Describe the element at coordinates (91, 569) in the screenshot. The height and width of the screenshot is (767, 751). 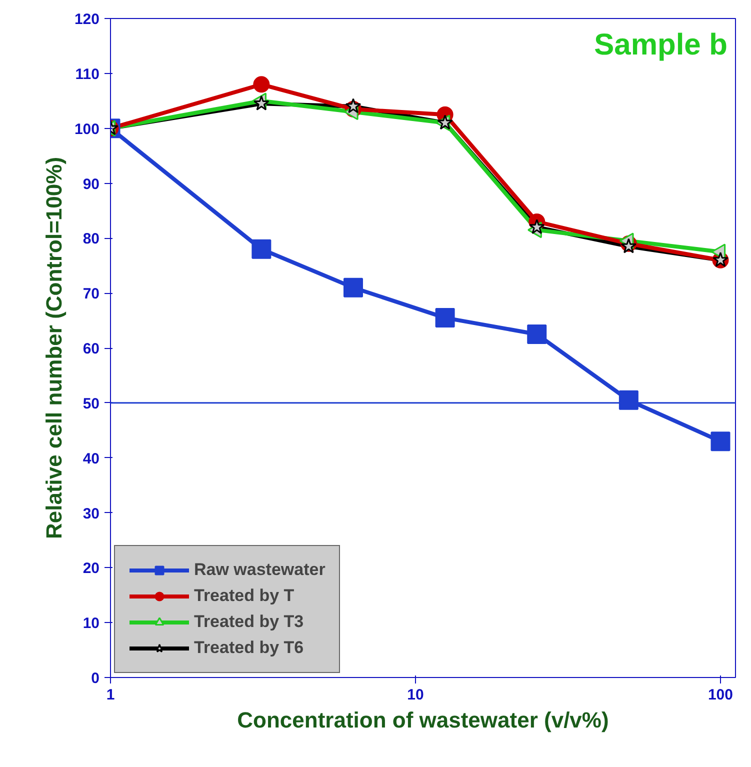
I see `y-tick-label: 20` at that location.